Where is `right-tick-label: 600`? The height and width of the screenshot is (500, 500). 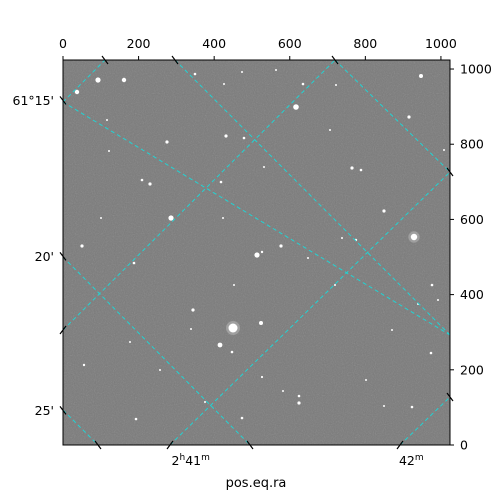
right-tick-label: 600 is located at coordinates (472, 219).